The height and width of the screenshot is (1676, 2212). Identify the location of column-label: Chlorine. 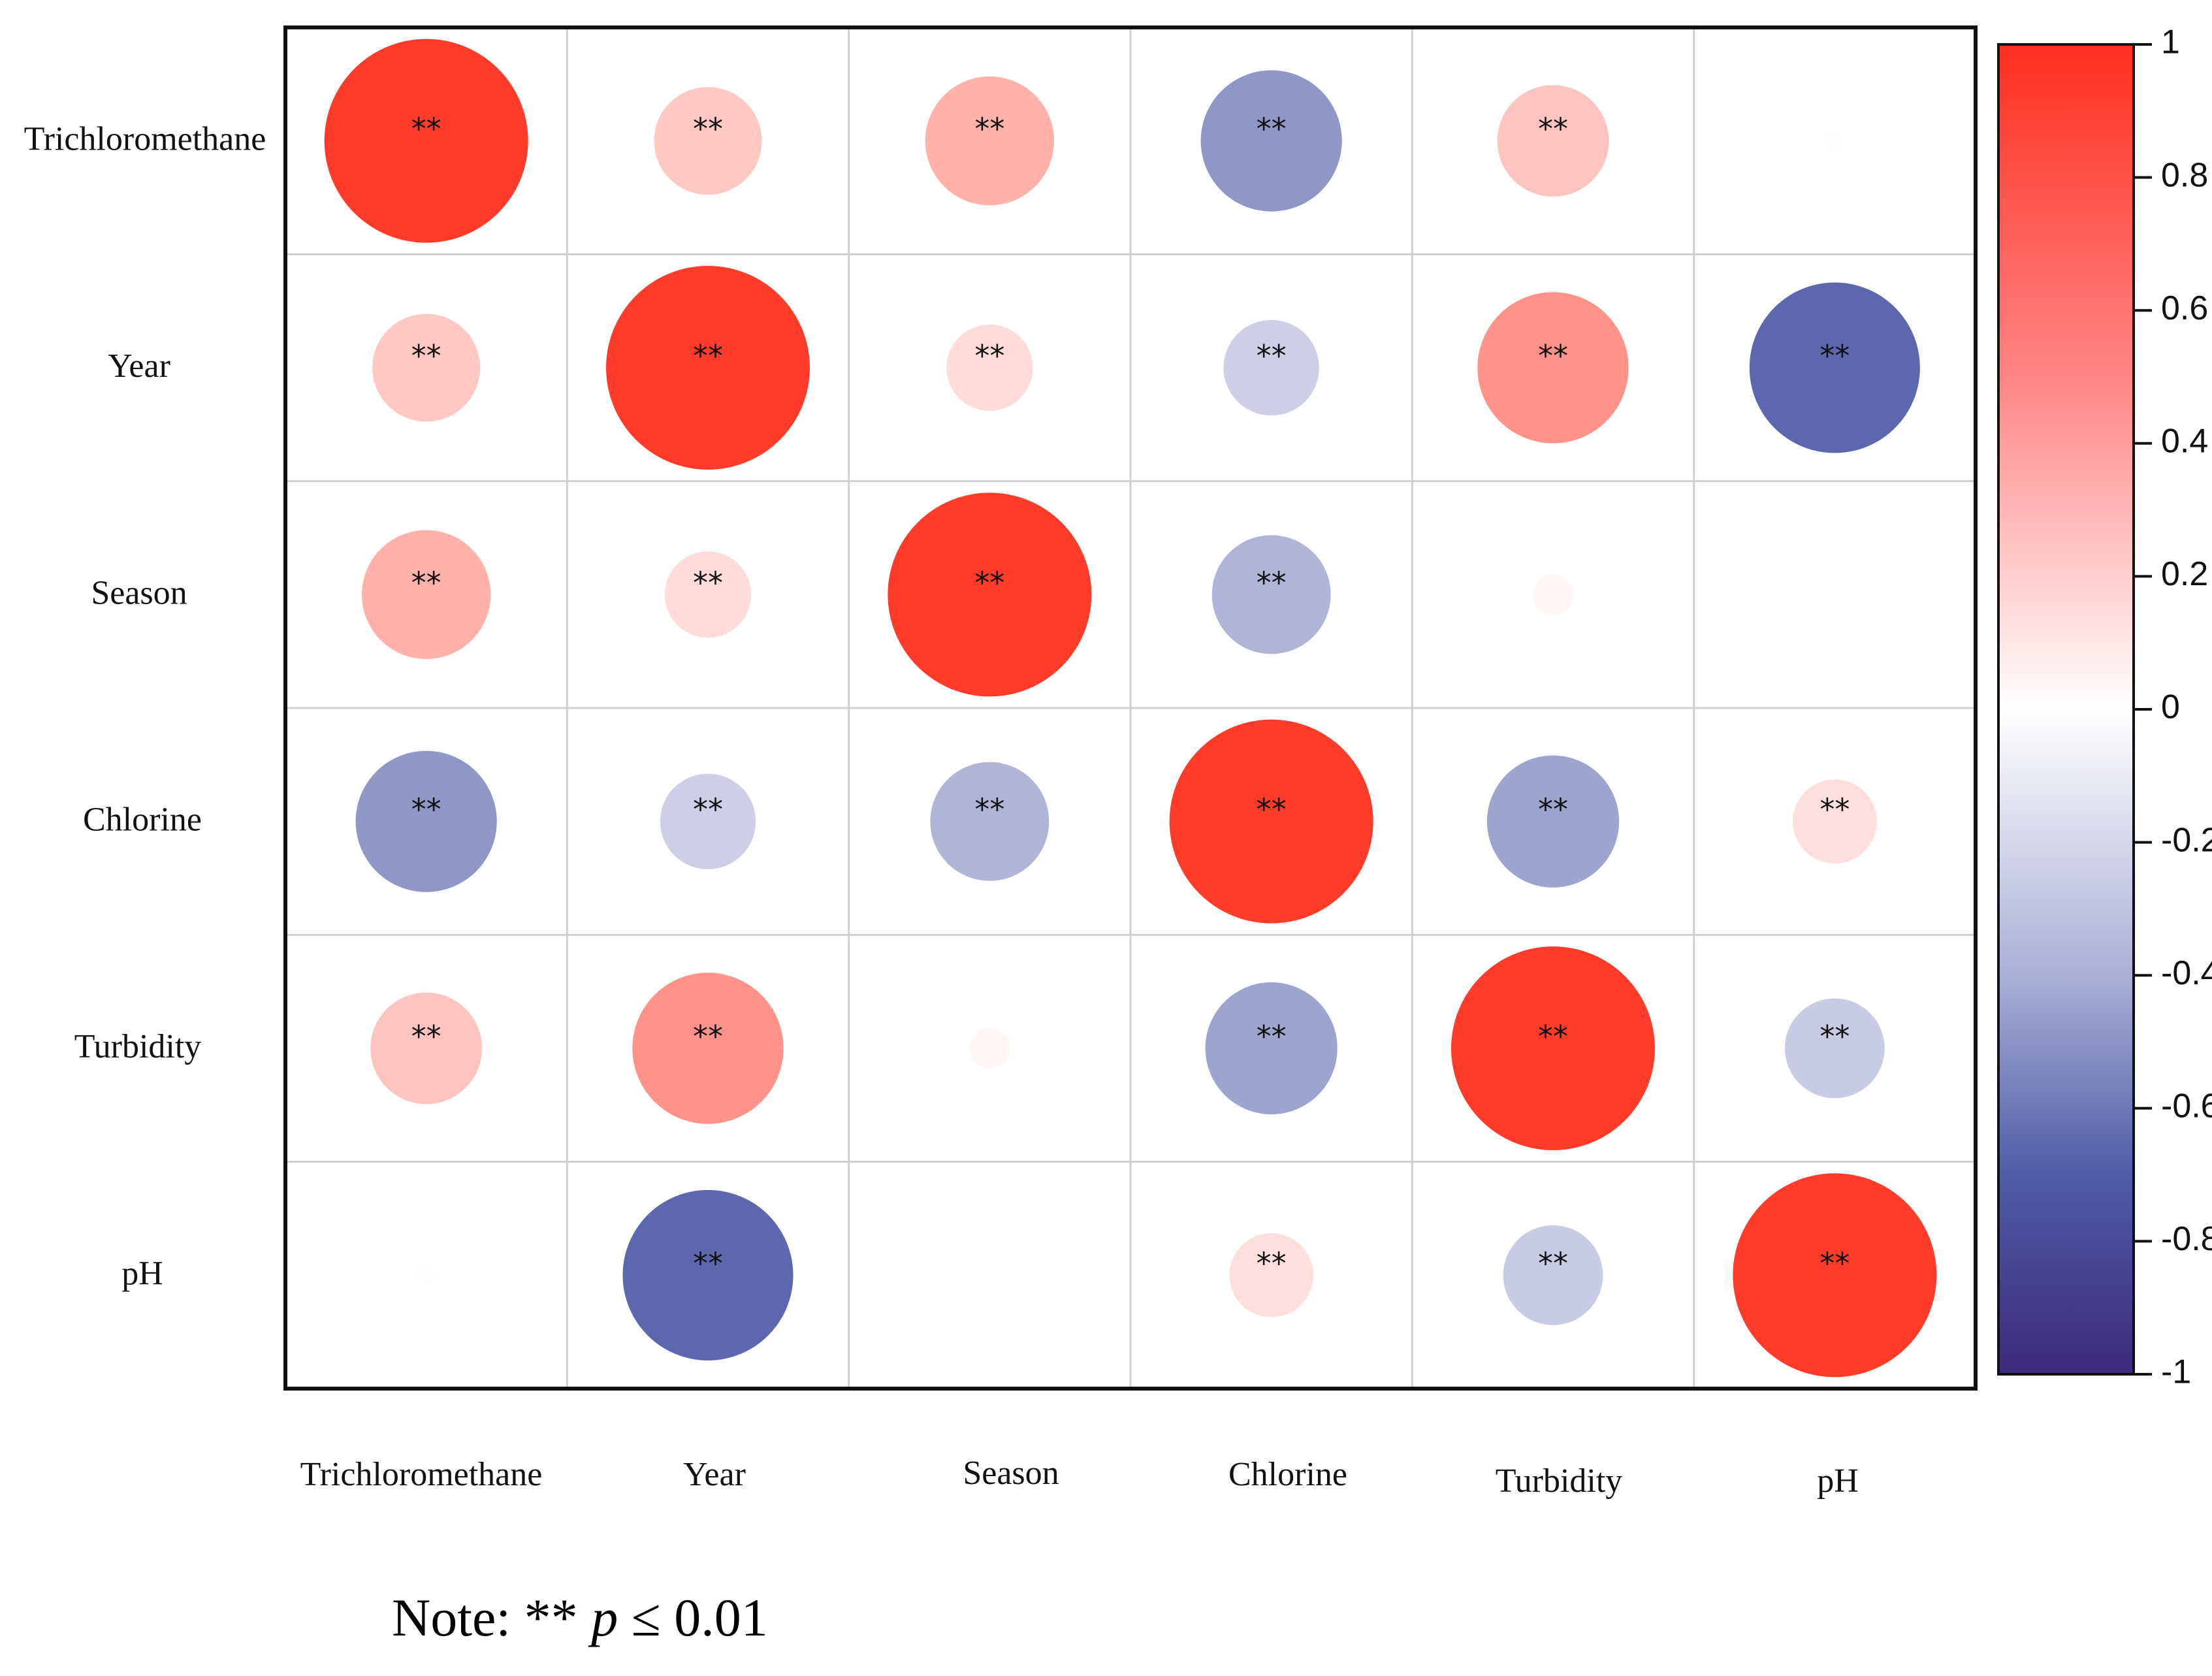
(1287, 1475).